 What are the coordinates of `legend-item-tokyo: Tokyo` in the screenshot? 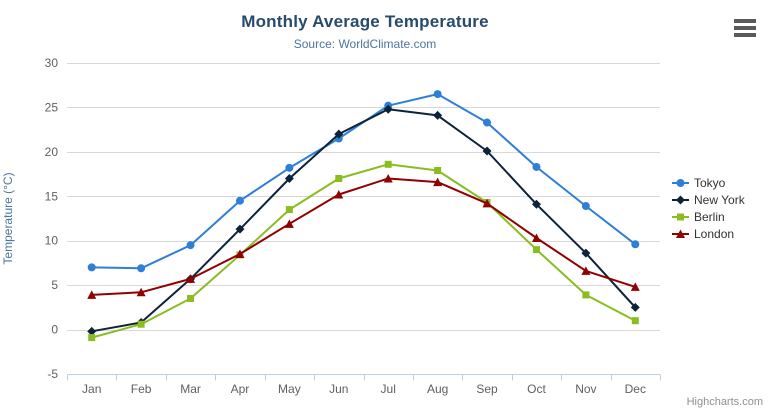 It's located at (708, 183).